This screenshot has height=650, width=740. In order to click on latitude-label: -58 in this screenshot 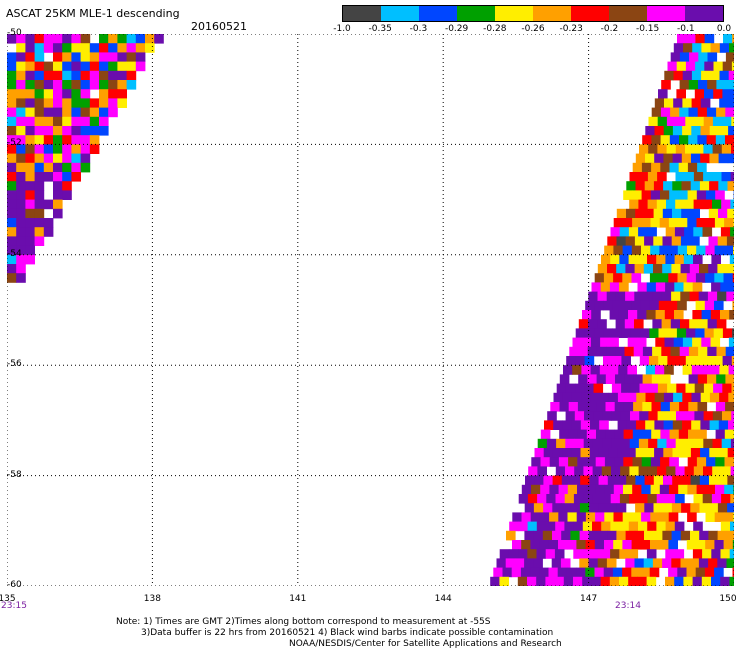, I will do `click(14, 474)`.